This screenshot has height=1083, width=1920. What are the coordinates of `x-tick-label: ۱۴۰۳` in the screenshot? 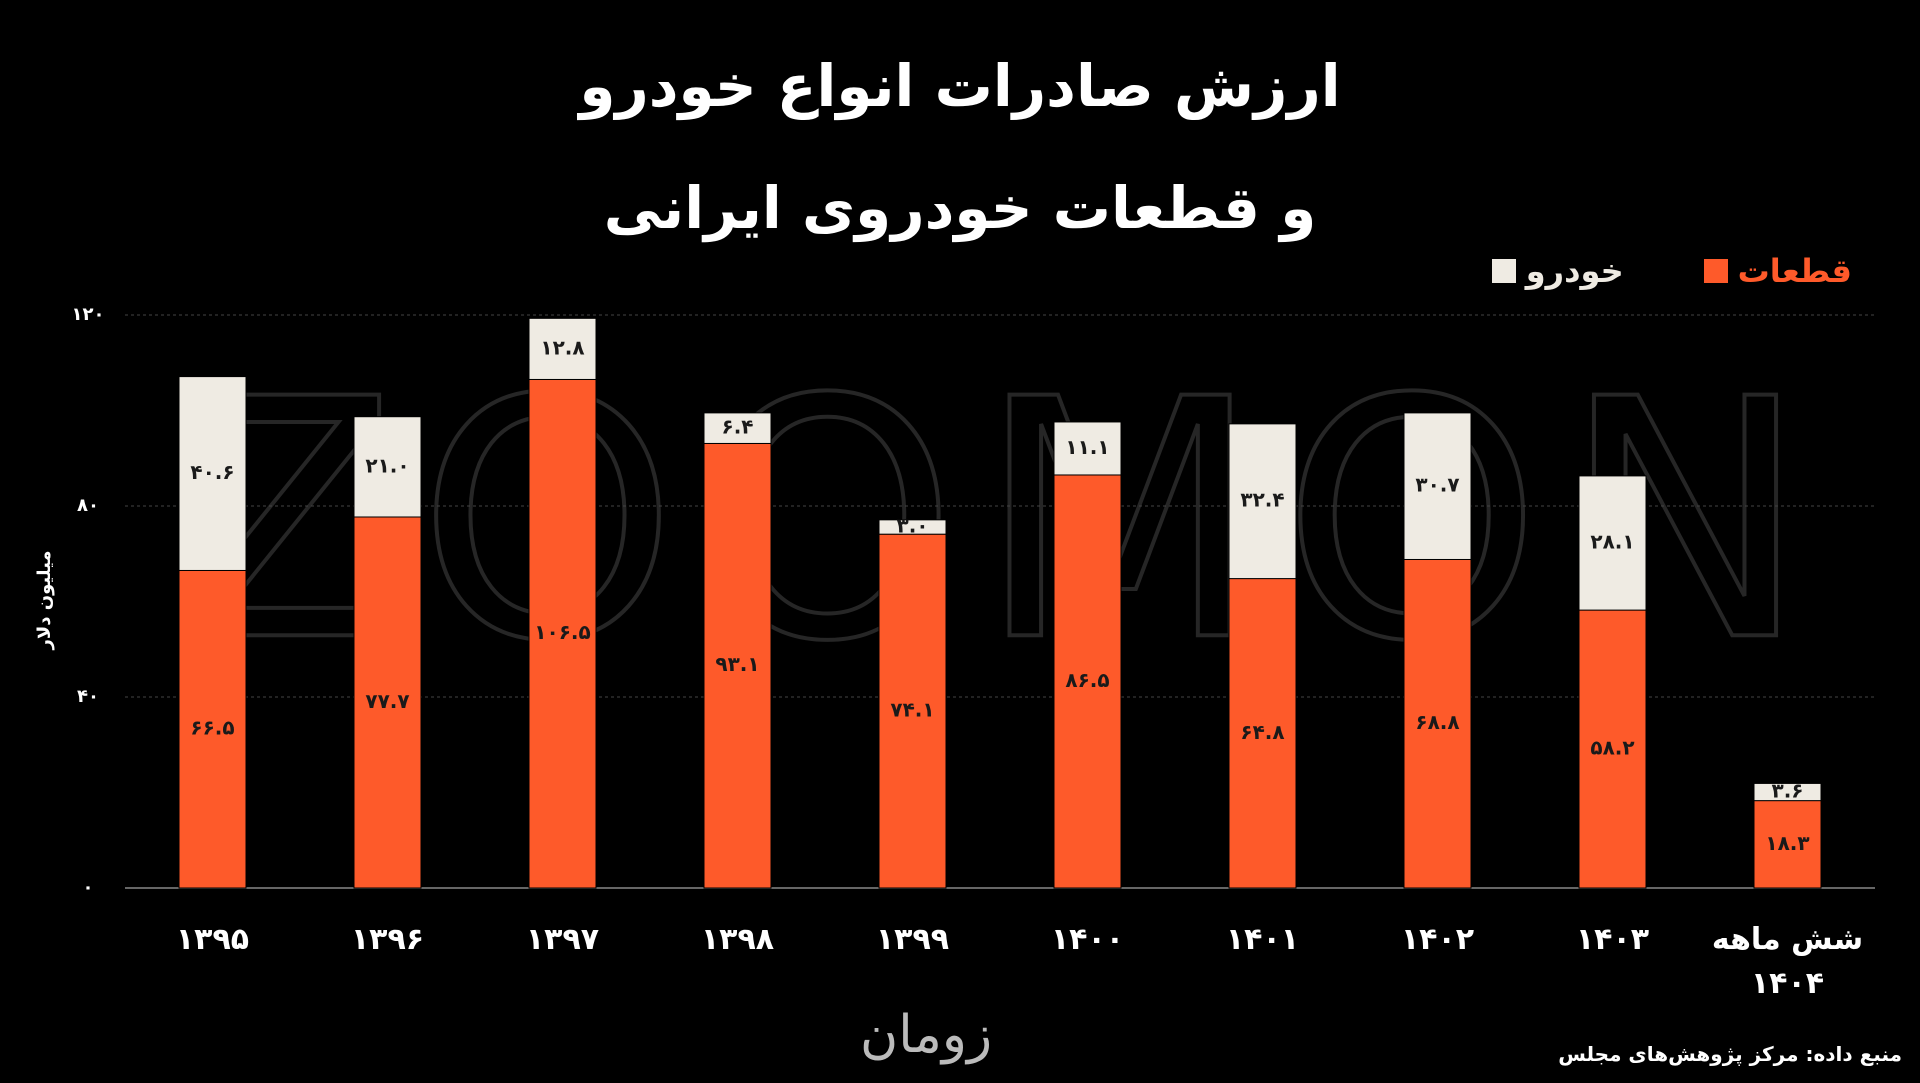 It's located at (1612, 939).